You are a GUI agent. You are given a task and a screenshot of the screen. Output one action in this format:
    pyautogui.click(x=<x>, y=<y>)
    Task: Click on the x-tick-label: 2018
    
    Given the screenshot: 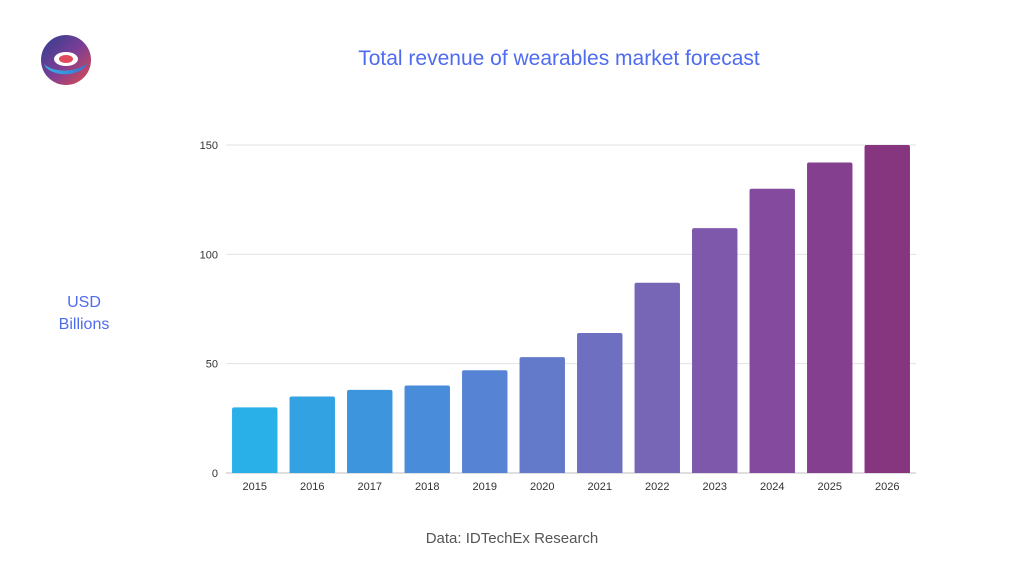 What is the action you would take?
    pyautogui.click(x=427, y=487)
    